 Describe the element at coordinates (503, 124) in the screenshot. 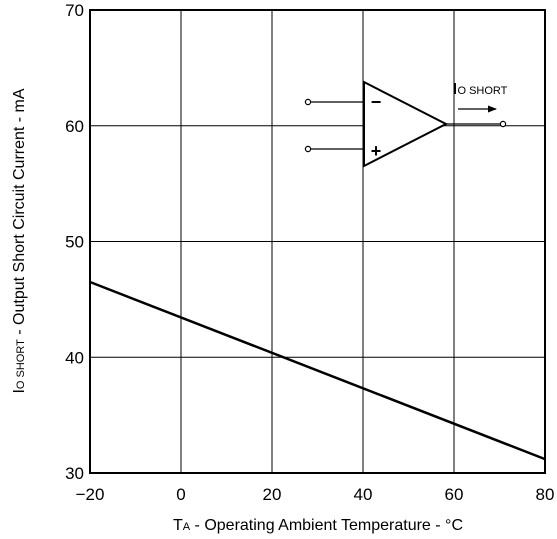

I see `output-terminal` at that location.